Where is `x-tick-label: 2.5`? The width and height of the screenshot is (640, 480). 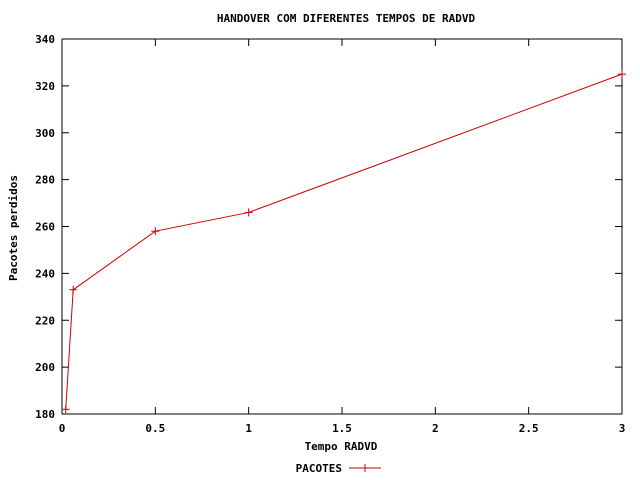 x-tick-label: 2.5 is located at coordinates (529, 428).